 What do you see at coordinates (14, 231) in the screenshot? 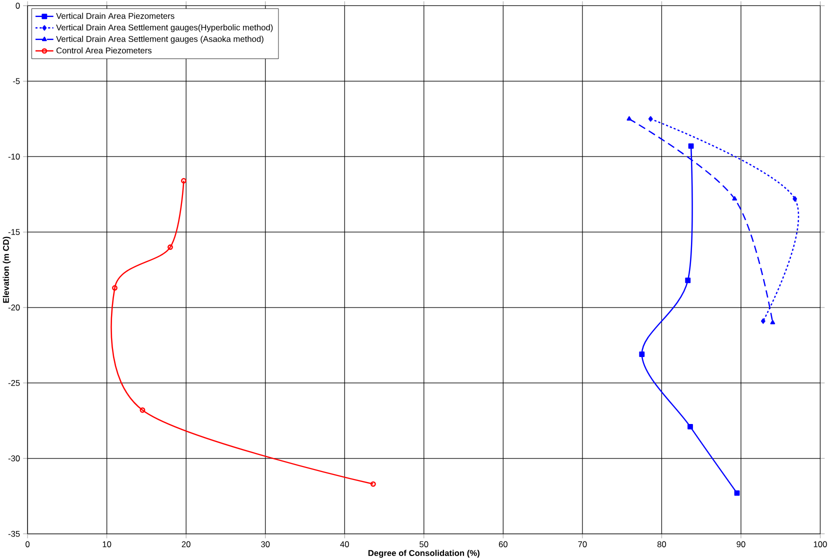
I see `y-tick-label: -15` at bounding box center [14, 231].